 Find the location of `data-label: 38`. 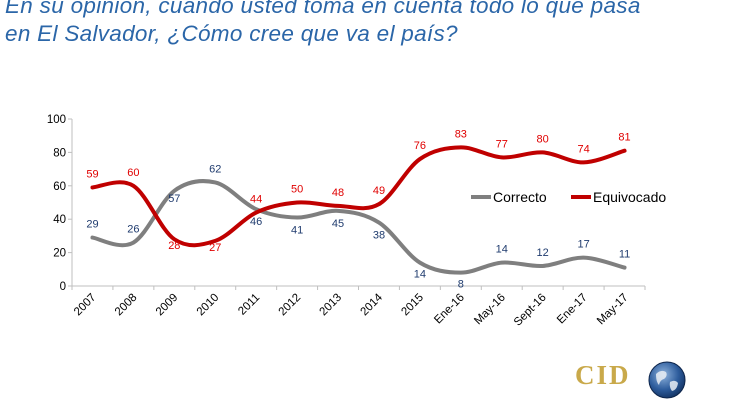

data-label: 38 is located at coordinates (379, 236).